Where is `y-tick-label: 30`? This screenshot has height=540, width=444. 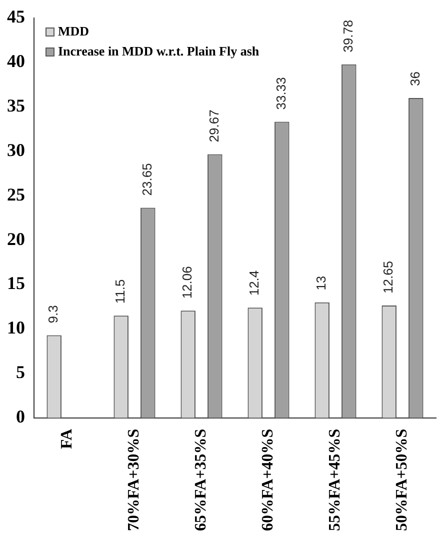 y-tick-label: 30 is located at coordinates (16, 150).